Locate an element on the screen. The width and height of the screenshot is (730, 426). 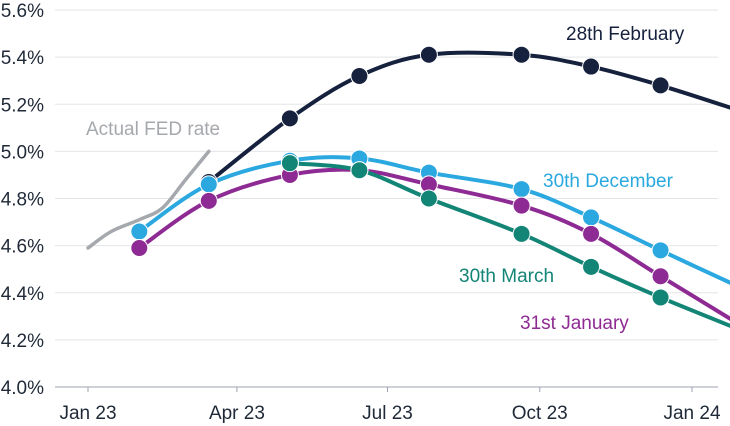
y-tick-label: 4.2% is located at coordinates (22, 341).